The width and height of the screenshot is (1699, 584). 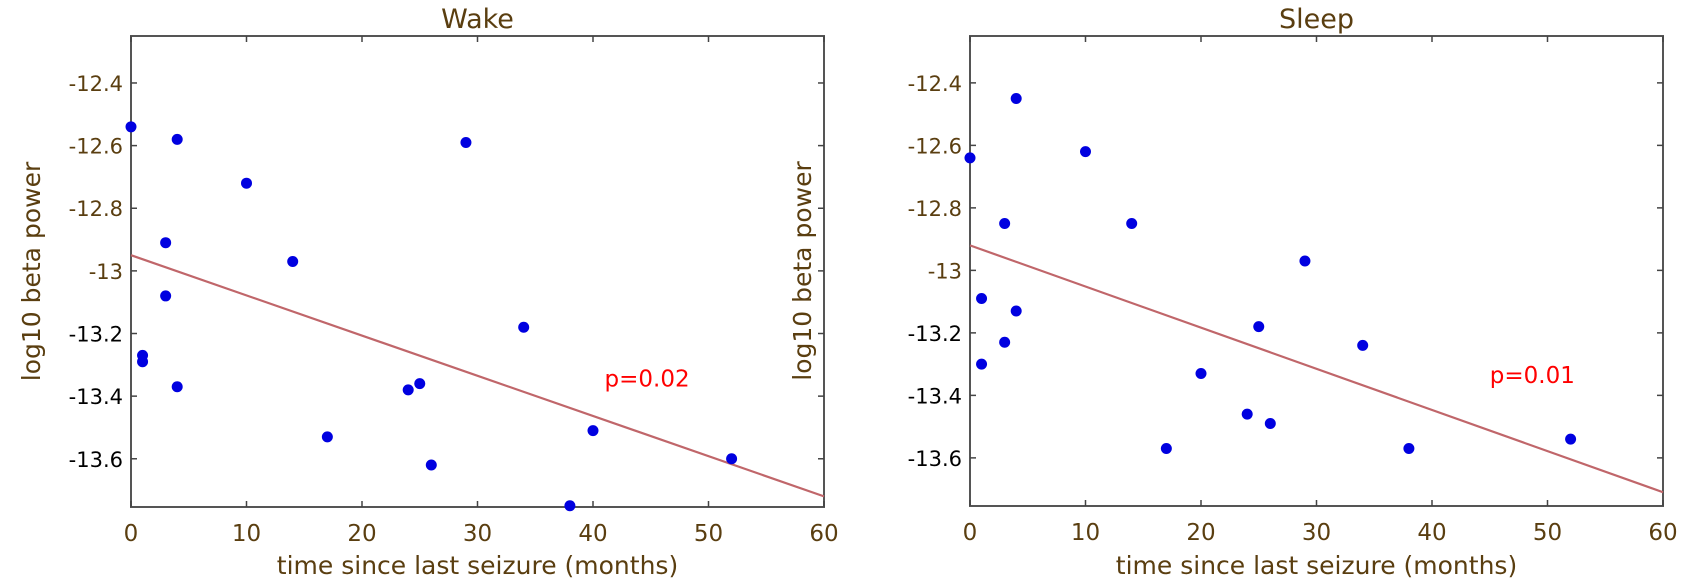 What do you see at coordinates (1547, 533) in the screenshot?
I see `sleep-xtick-label: 50` at bounding box center [1547, 533].